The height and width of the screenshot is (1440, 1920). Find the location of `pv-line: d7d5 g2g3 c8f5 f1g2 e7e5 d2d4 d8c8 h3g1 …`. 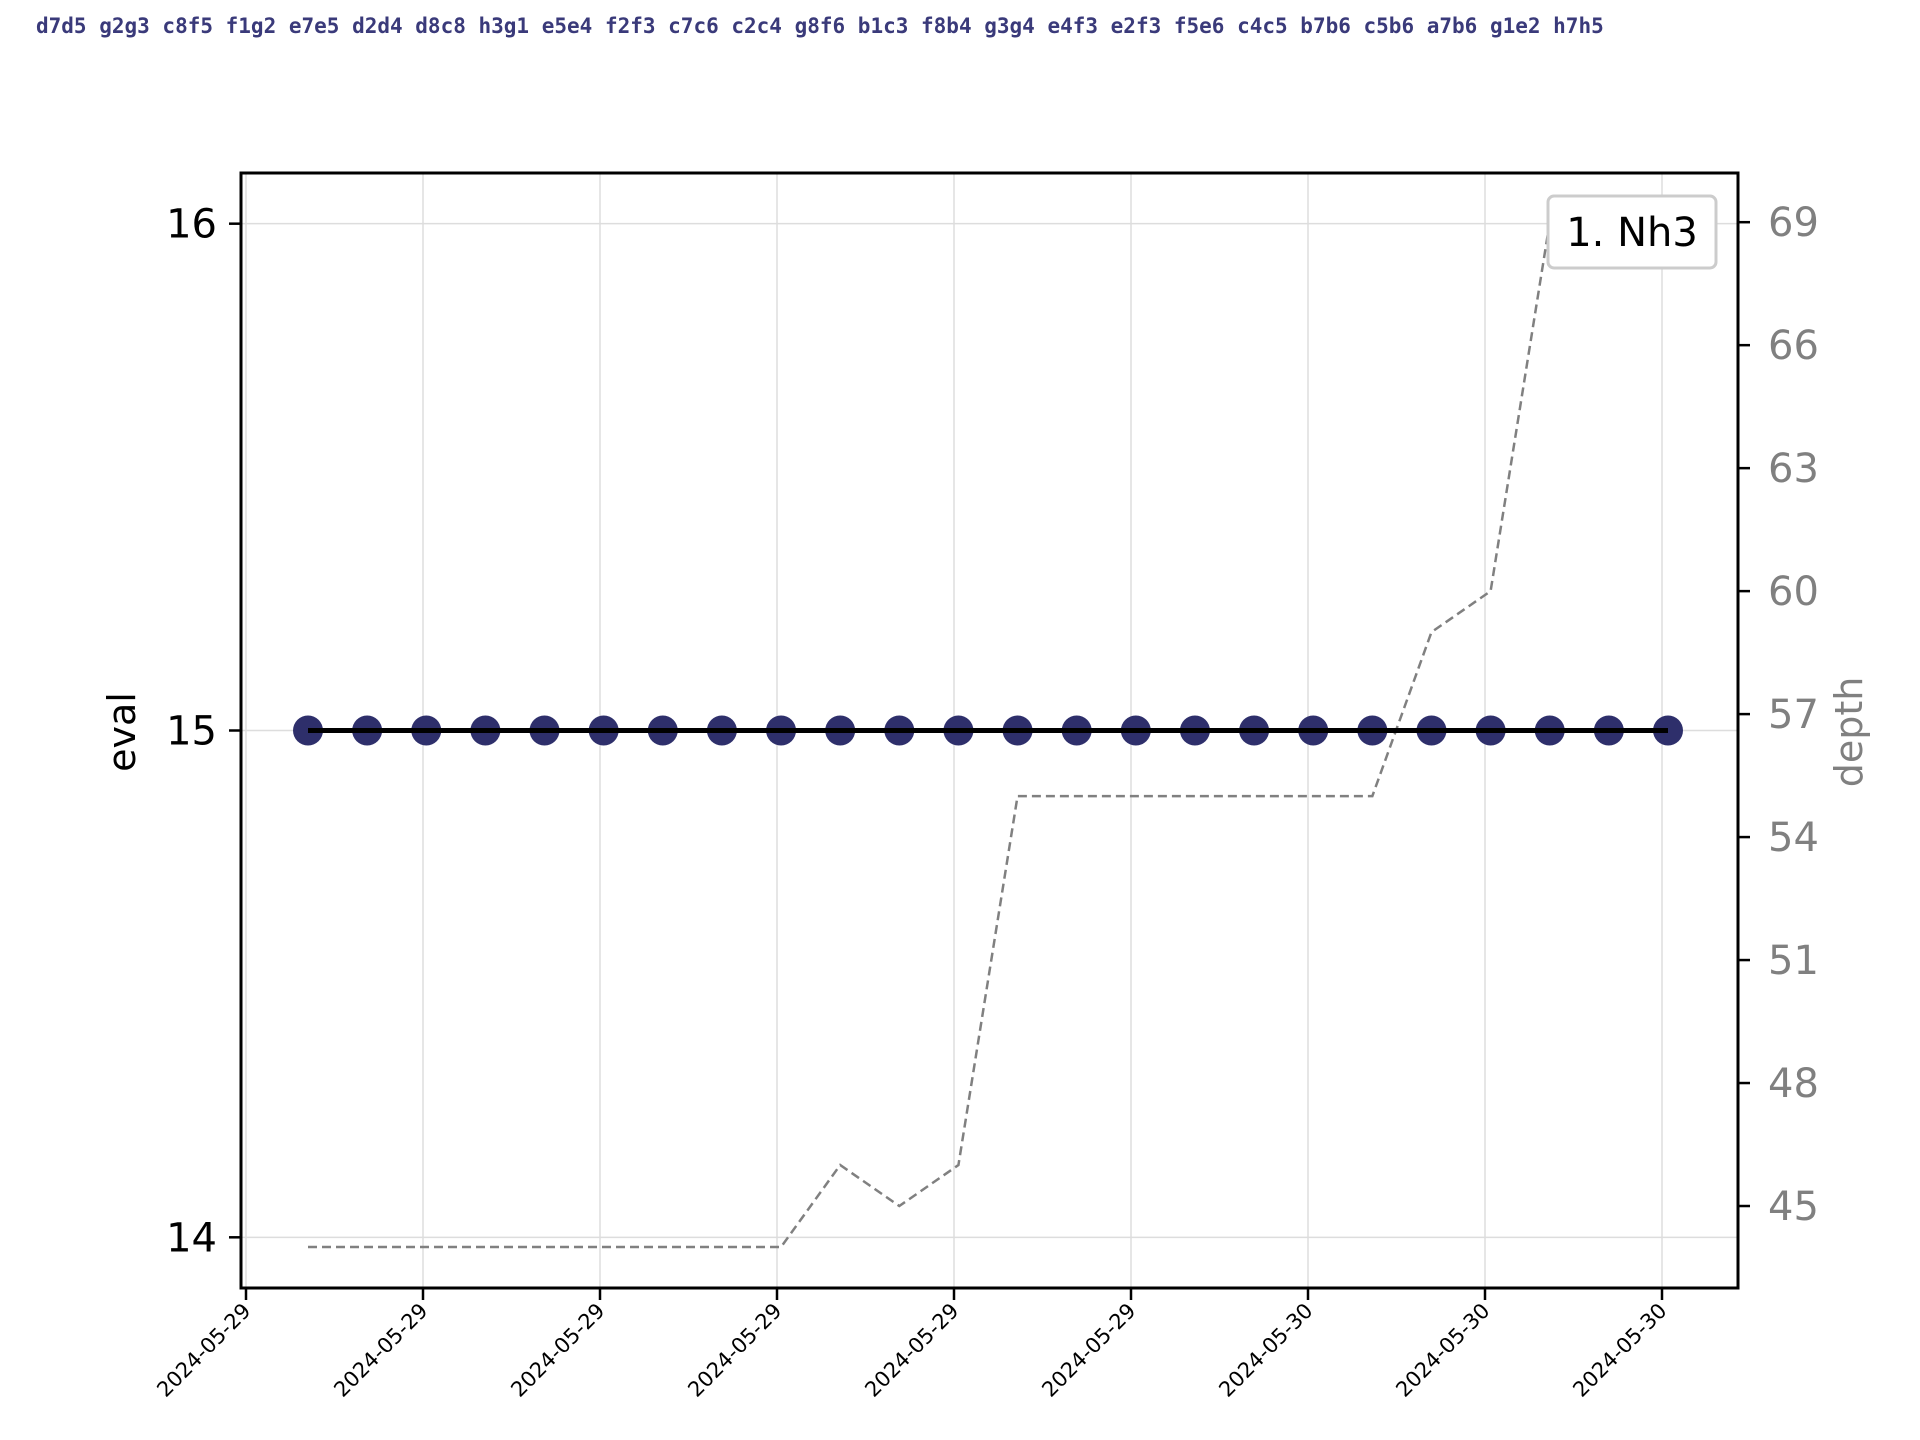

pv-line: d7d5 g2g3 c8f5 f1g2 e7e5 d2d4 d8c8 h3g1 … is located at coordinates (820, 26).